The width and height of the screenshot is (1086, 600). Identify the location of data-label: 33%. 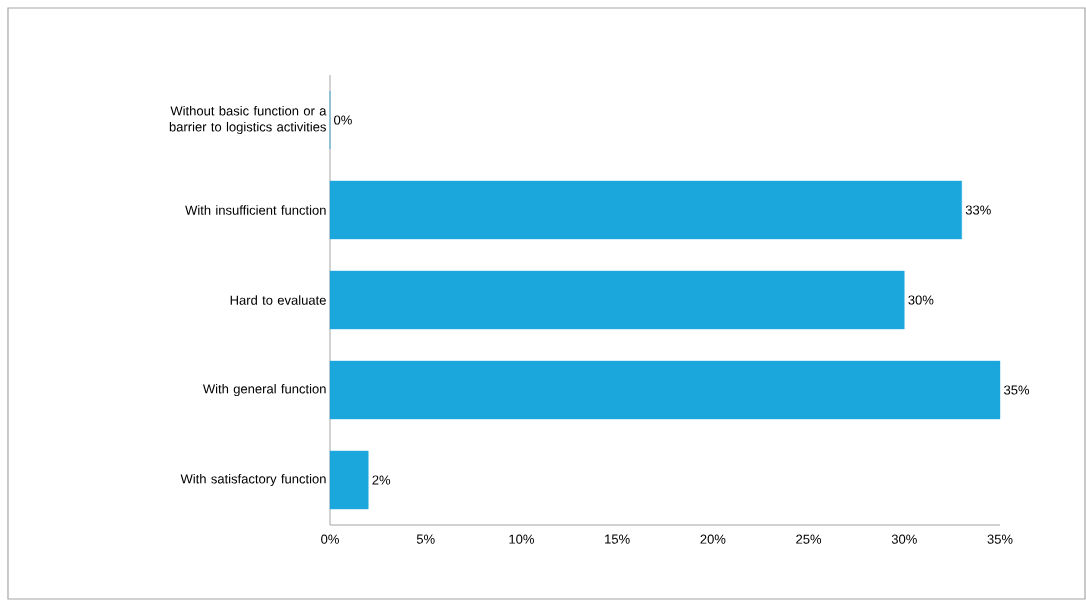
(978, 210).